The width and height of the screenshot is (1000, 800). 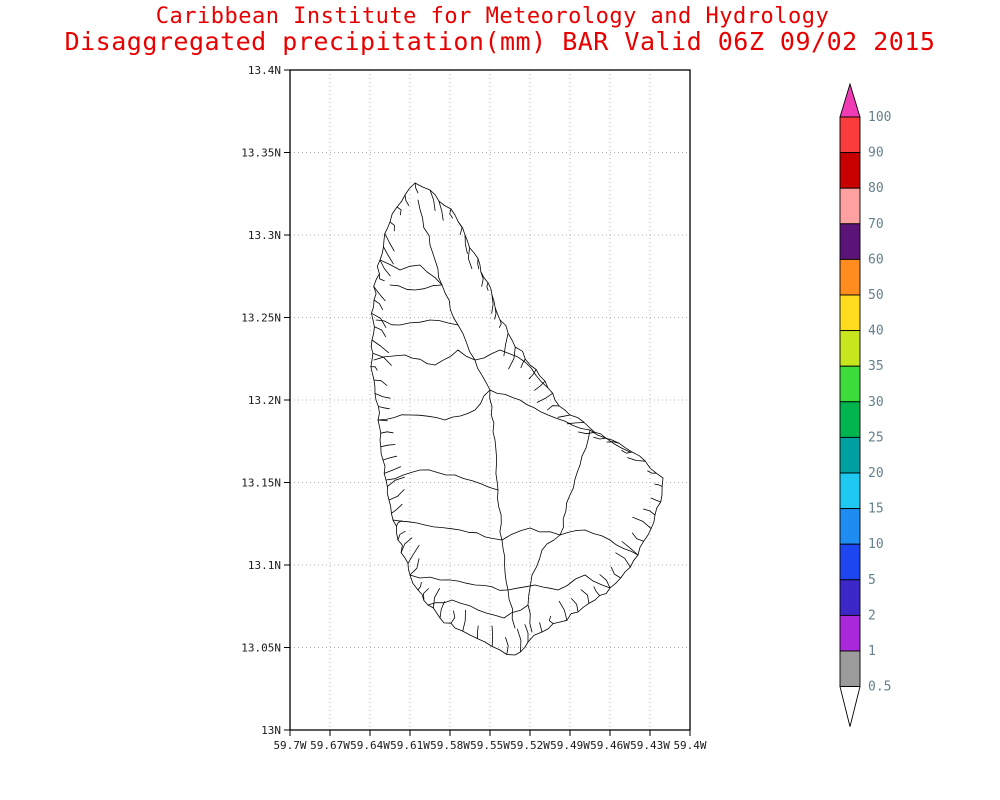 I want to click on colorbar-arrow-top, so click(x=850, y=100).